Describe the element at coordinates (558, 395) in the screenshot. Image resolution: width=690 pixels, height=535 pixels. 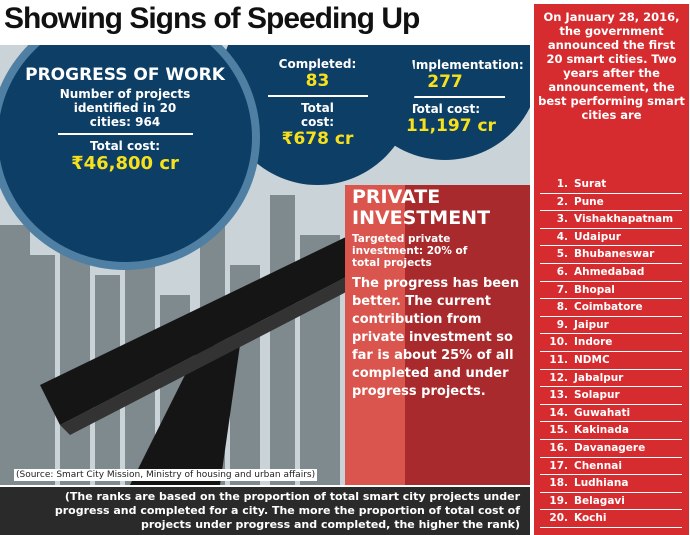
I see `rank-number: 13.` at that location.